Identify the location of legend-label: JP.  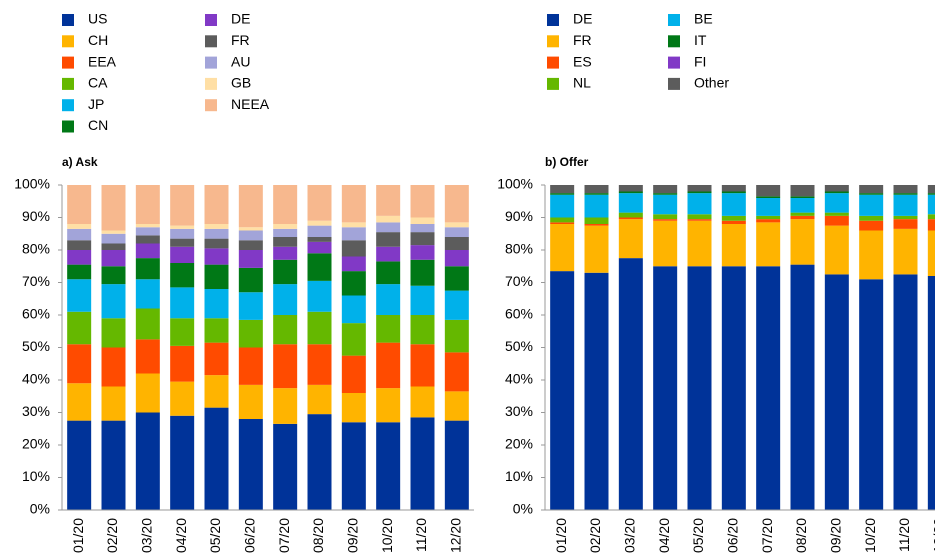
(96, 104).